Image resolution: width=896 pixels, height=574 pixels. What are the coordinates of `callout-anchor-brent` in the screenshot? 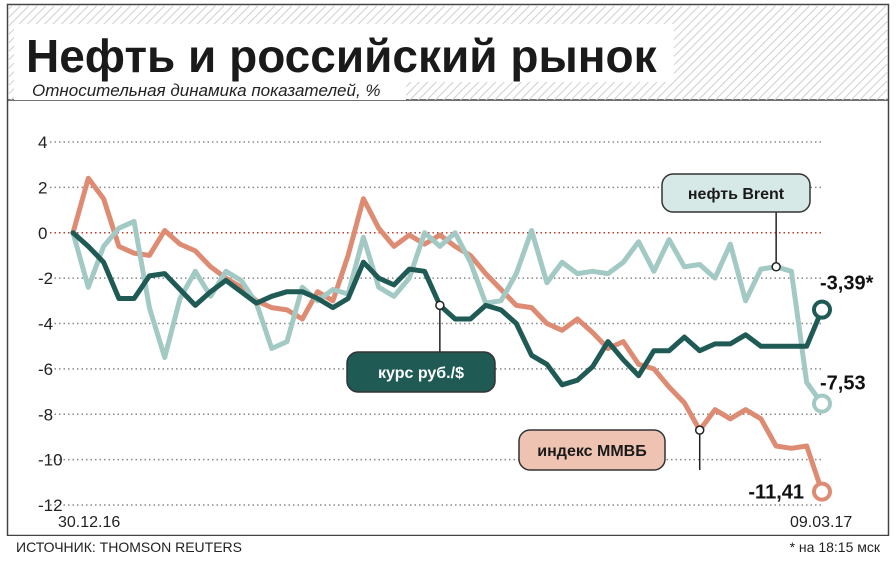 It's located at (776, 267).